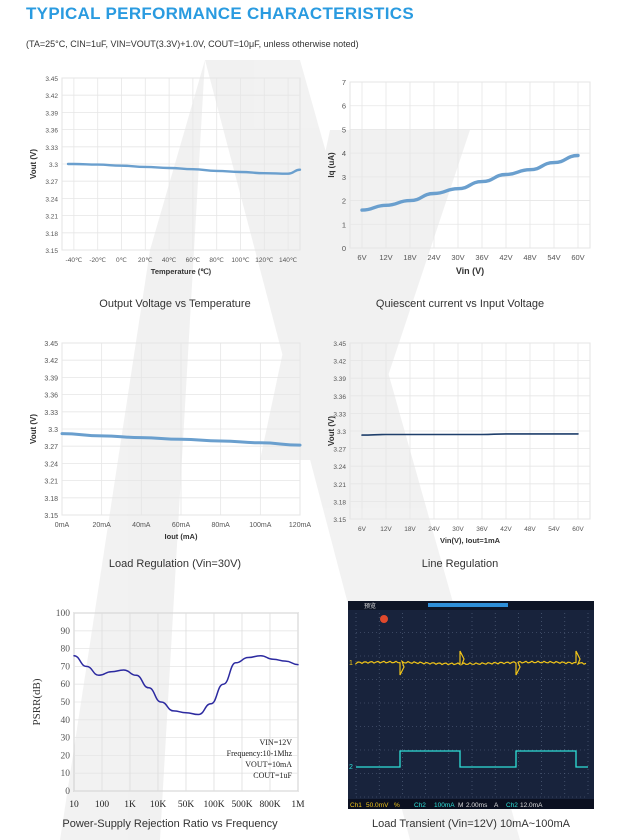 This screenshot has height=840, width=632. I want to click on channel1-marker: 1, so click(351, 663).